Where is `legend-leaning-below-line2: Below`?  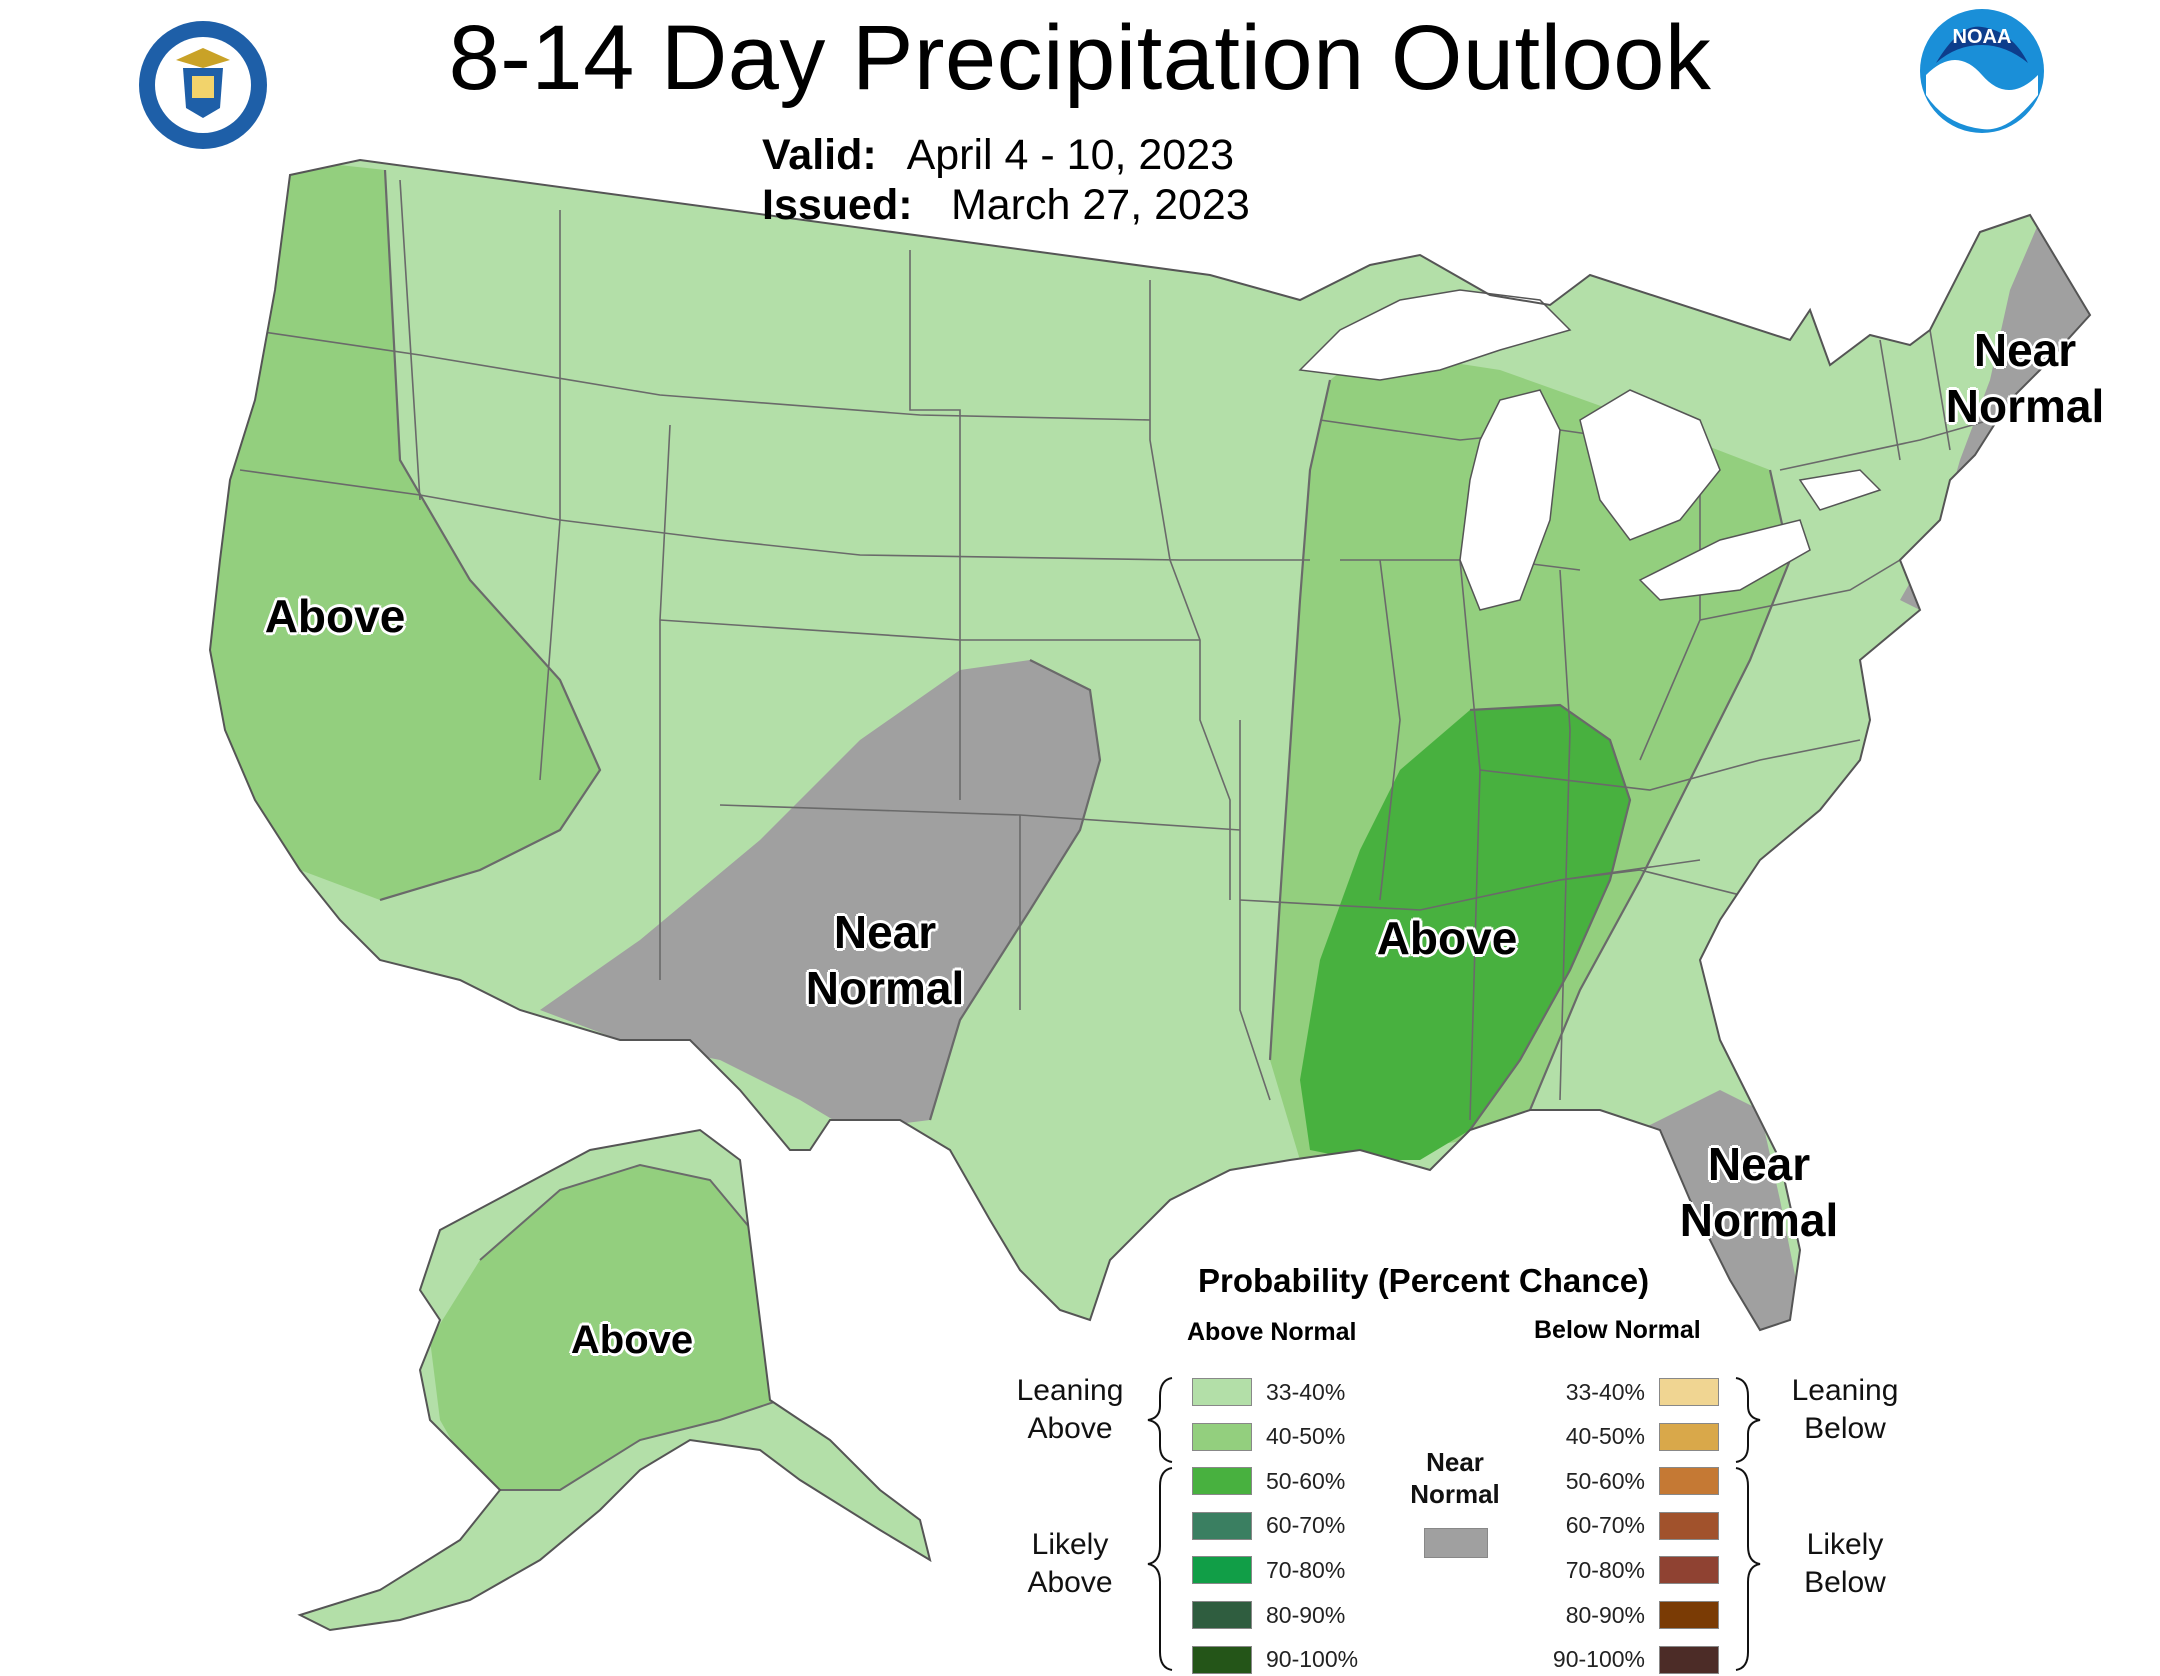 legend-leaning-below-line2: Below is located at coordinates (1845, 1428).